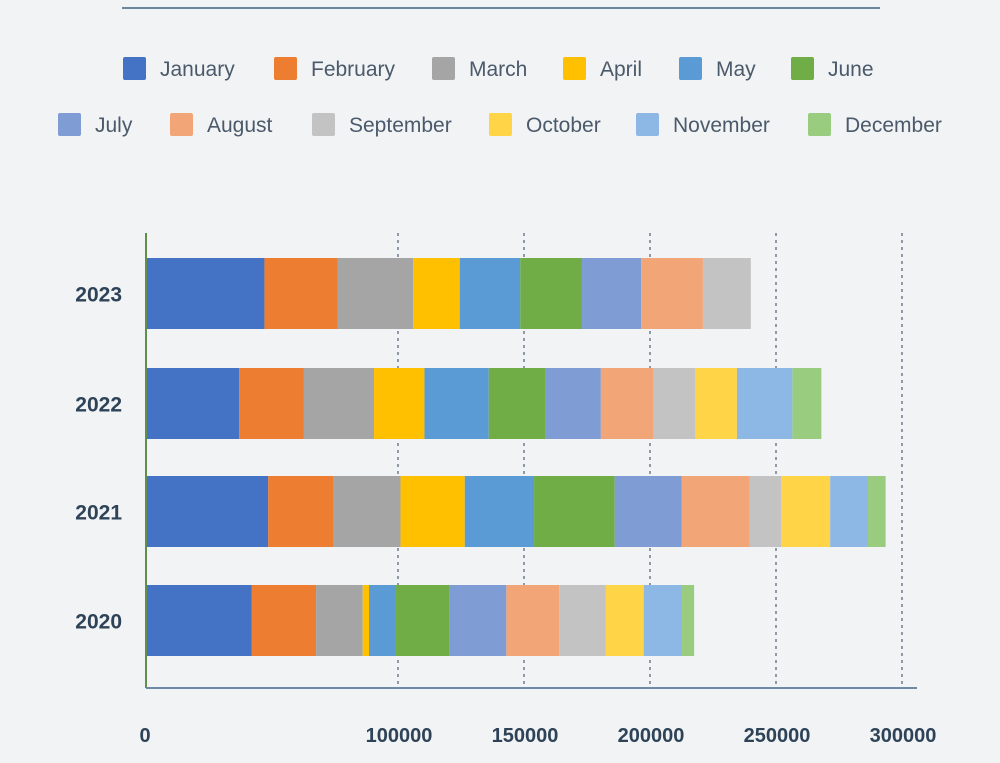  Describe the element at coordinates (533, 620) in the screenshot. I see `bar-segment-2020-august` at that location.